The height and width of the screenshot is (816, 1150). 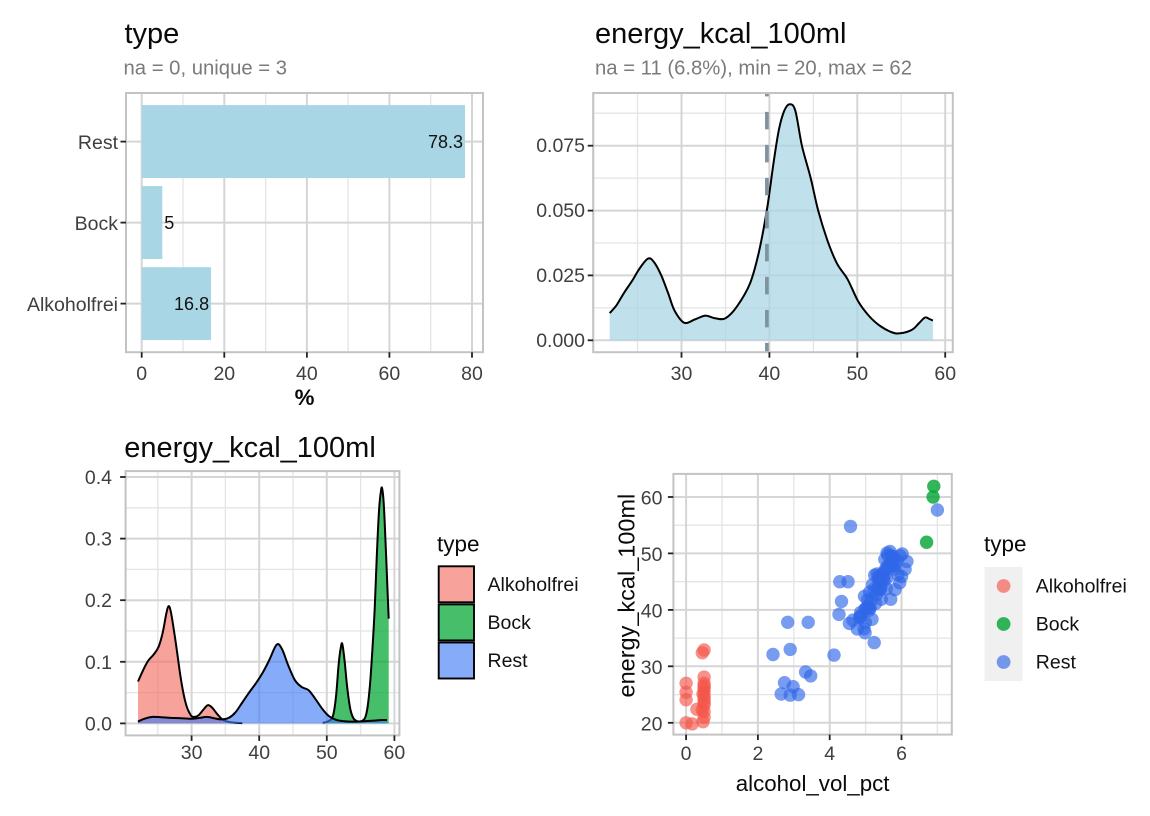 What do you see at coordinates (98, 601) in the screenshot?
I see `svg-text: 0.2` at bounding box center [98, 601].